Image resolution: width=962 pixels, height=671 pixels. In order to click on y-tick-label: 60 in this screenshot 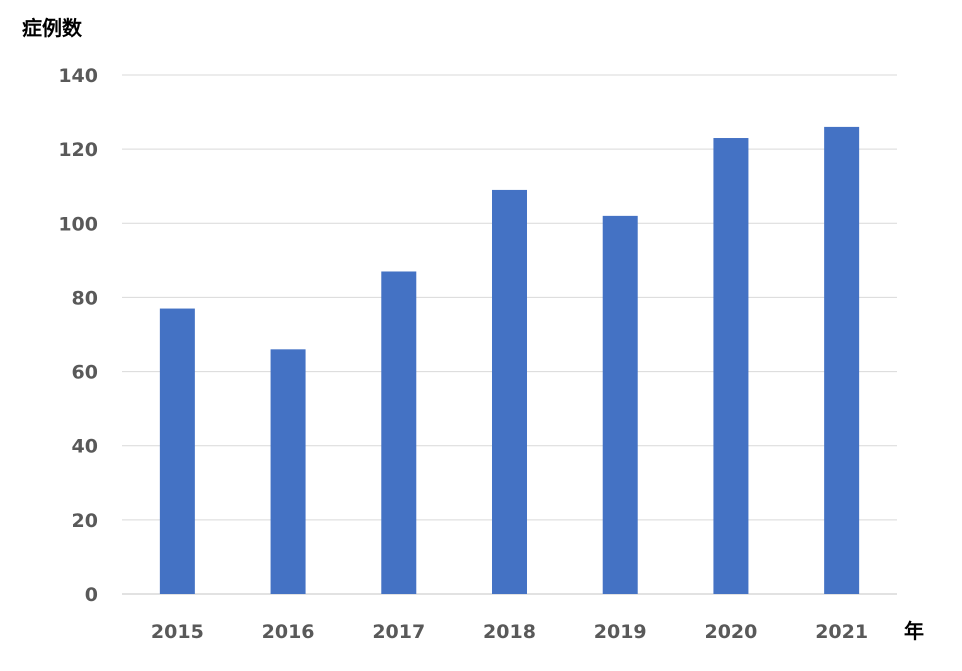, I will do `click(85, 373)`.